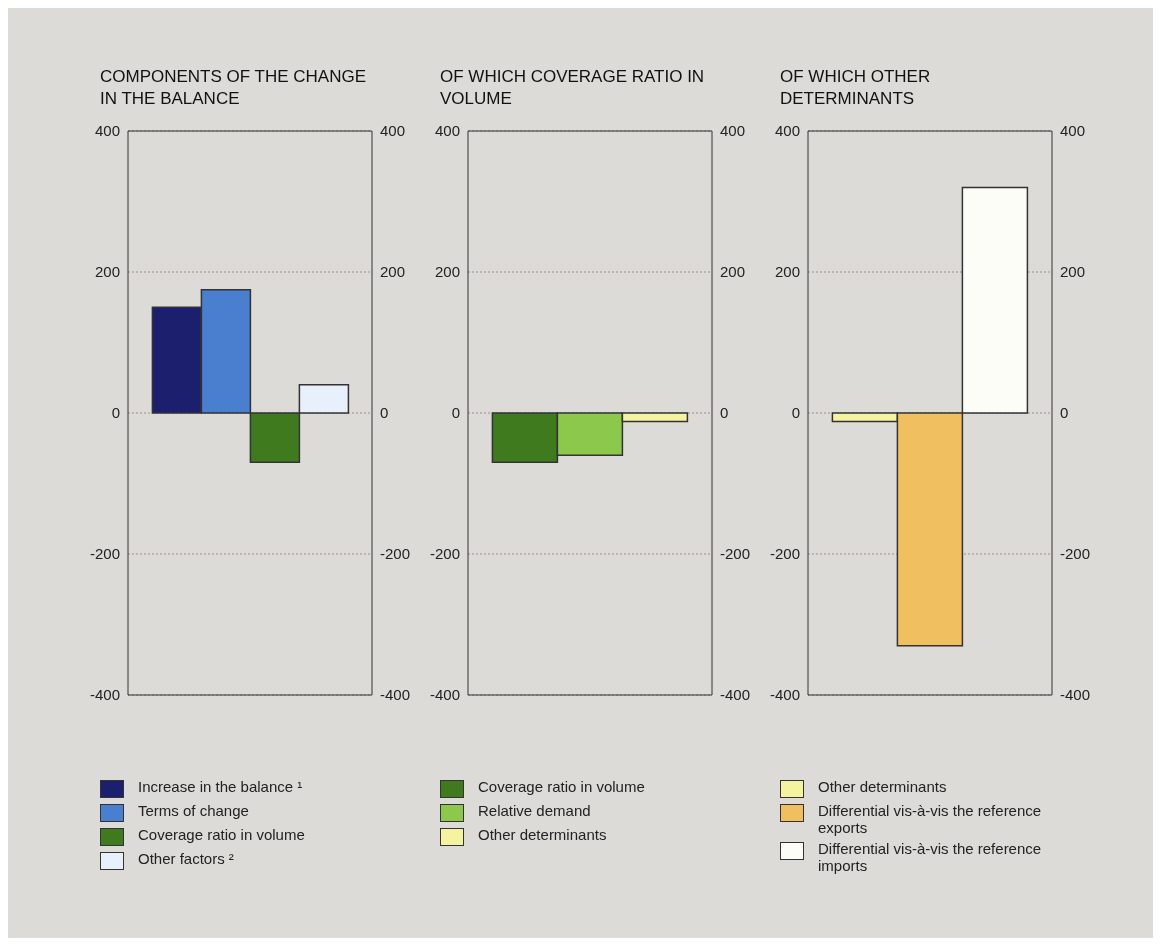 This screenshot has width=1161, height=946. What do you see at coordinates (855, 88) in the screenshot?
I see `chart-title: OF WHICH OTHER DETERMINANTS` at bounding box center [855, 88].